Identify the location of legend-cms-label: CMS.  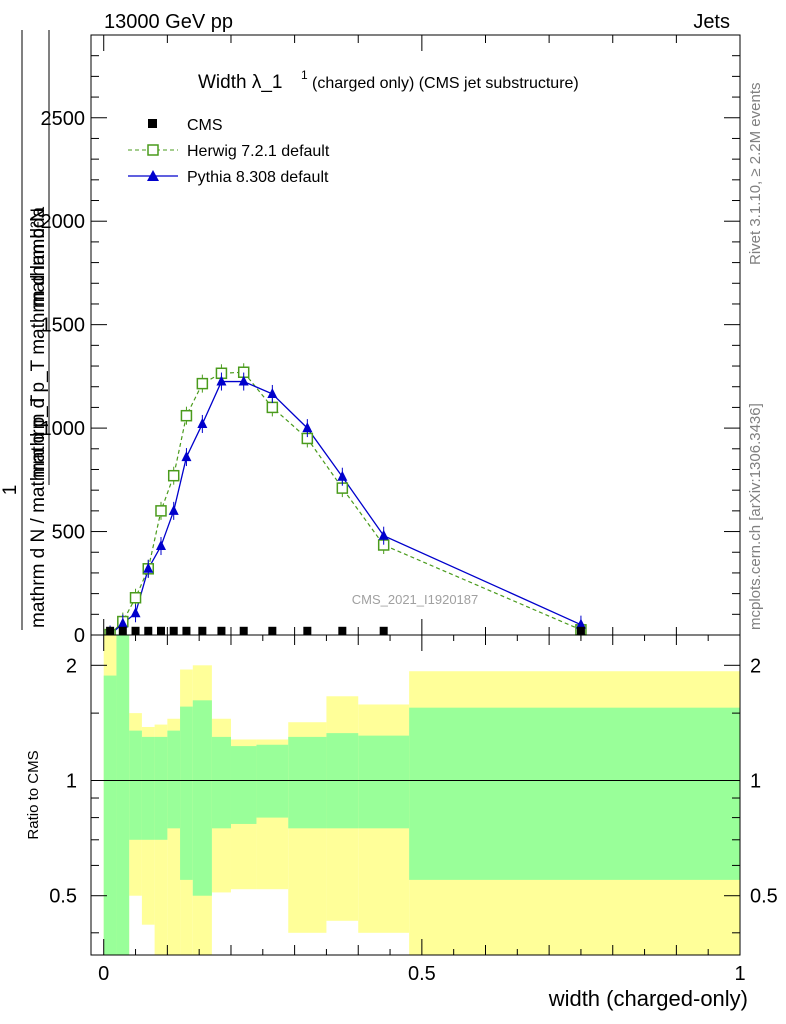
(205, 125).